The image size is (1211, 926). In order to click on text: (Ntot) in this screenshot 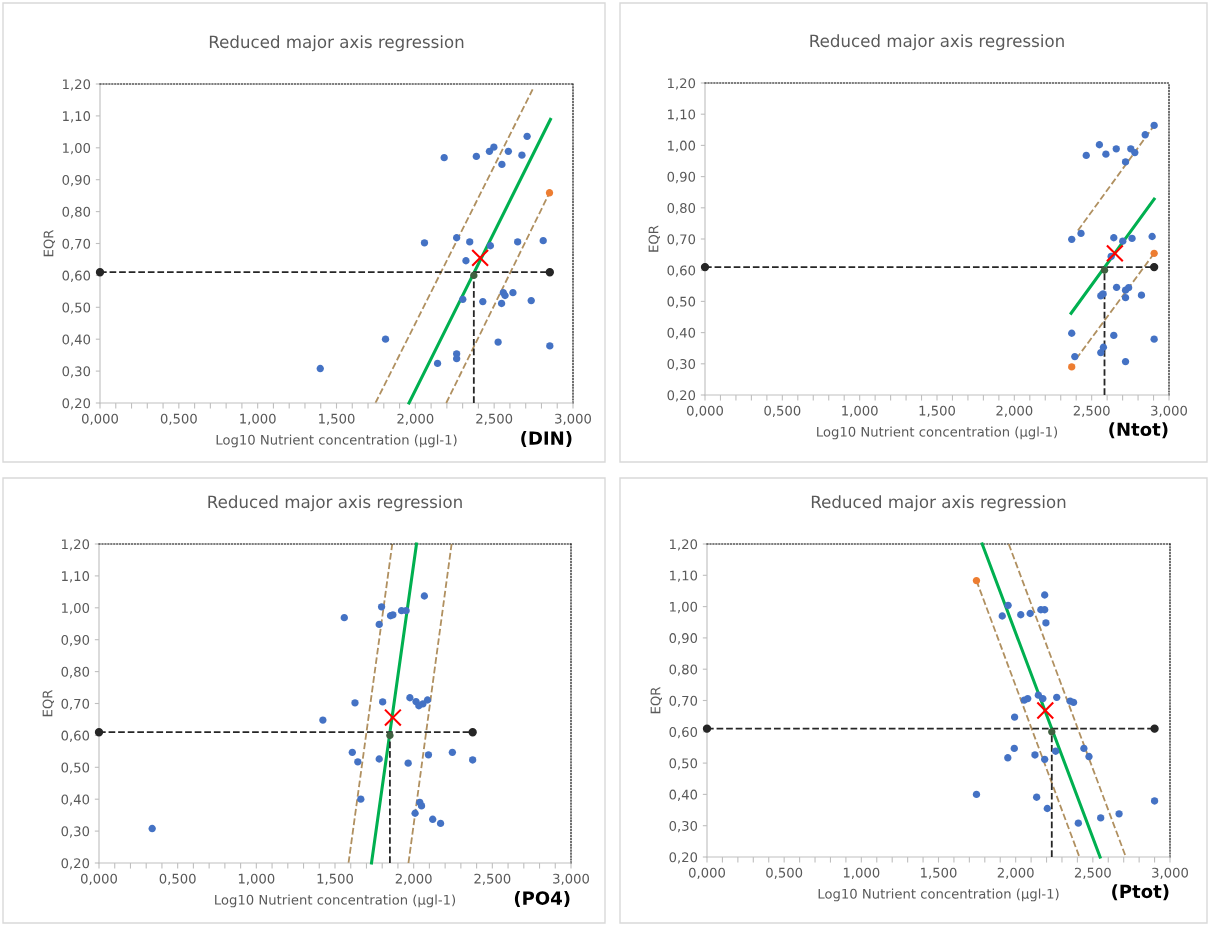, I will do `click(1138, 430)`.